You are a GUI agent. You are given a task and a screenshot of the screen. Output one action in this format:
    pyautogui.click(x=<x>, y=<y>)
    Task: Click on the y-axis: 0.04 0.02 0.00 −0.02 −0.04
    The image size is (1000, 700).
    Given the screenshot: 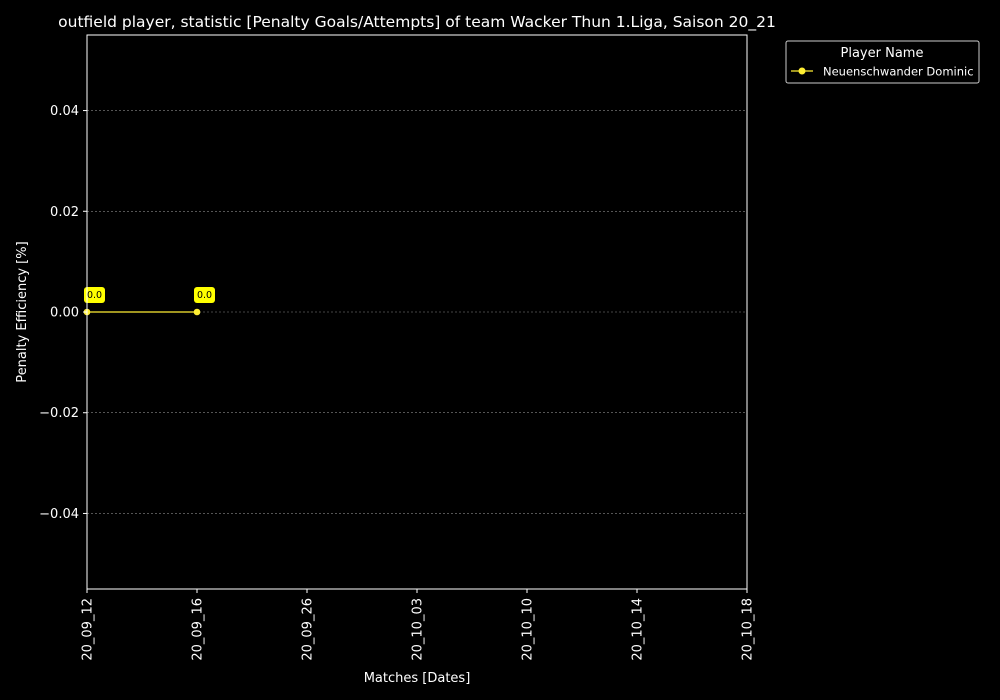 What is the action you would take?
    pyautogui.click(x=63, y=313)
    